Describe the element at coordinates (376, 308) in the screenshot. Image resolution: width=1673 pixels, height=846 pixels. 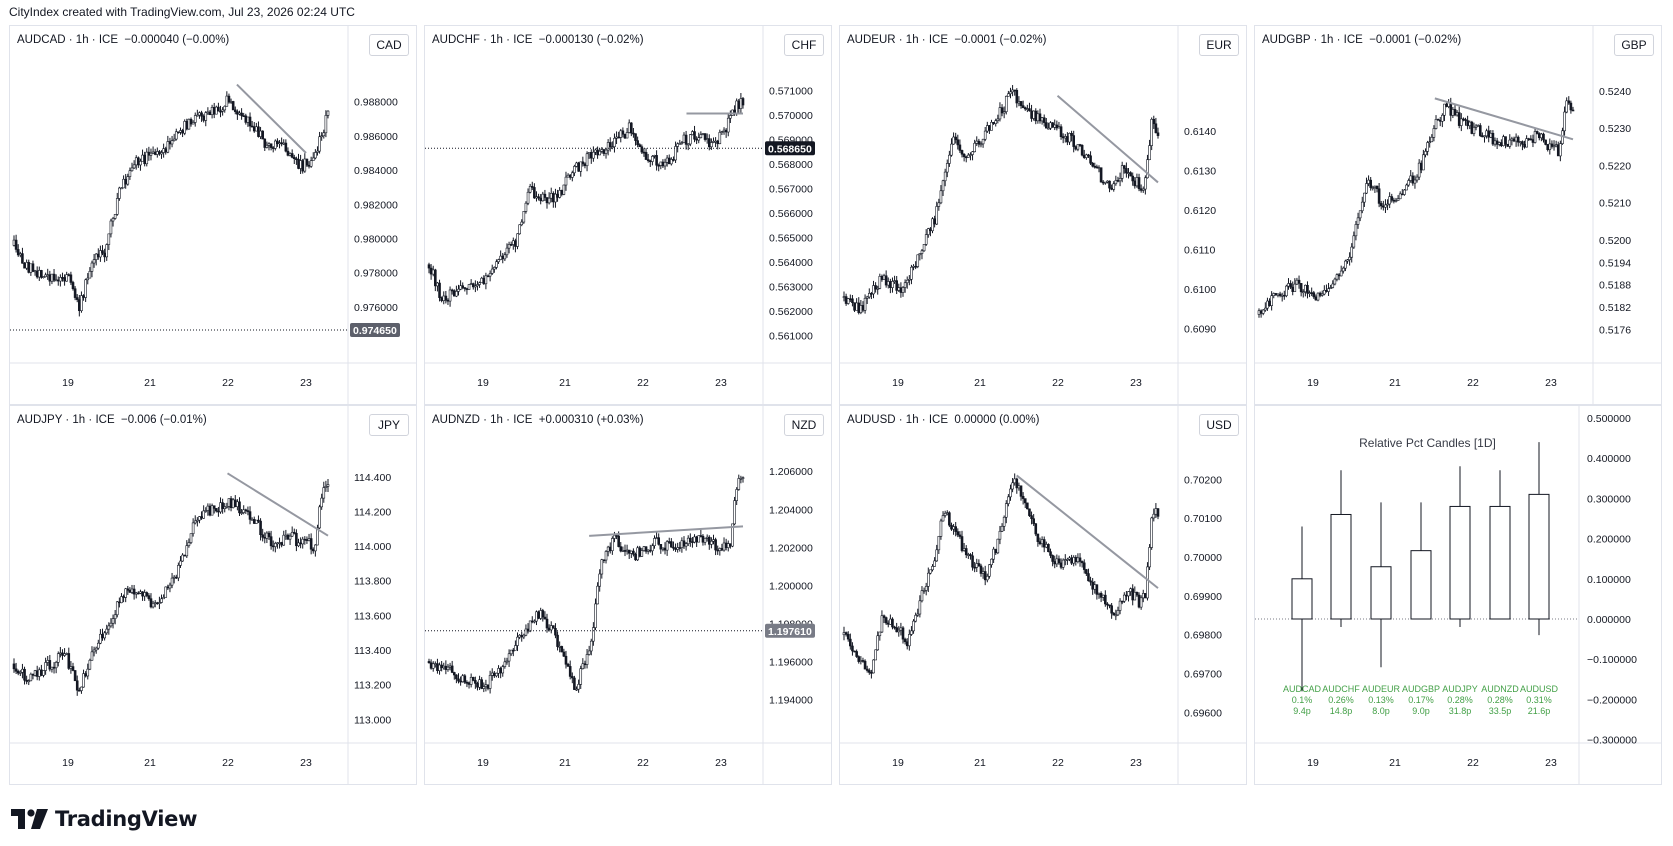
I see `y-tick-label: 0.976000` at that location.